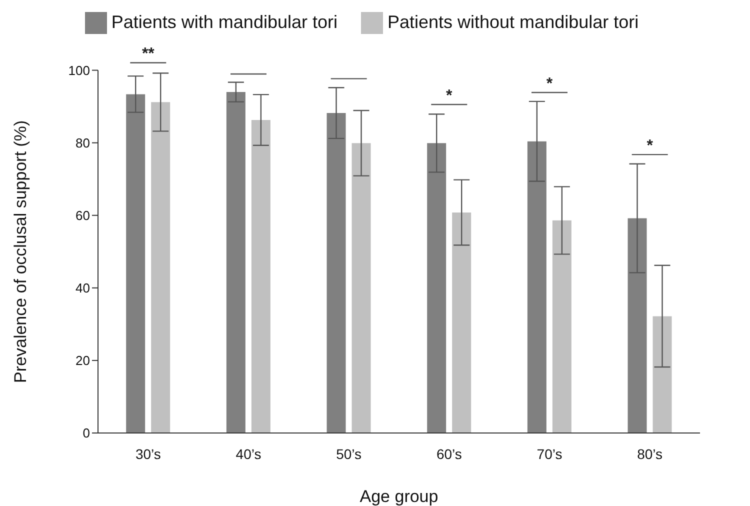 The image size is (750, 506). What do you see at coordinates (83, 215) in the screenshot?
I see `y-tick-label: 60` at bounding box center [83, 215].